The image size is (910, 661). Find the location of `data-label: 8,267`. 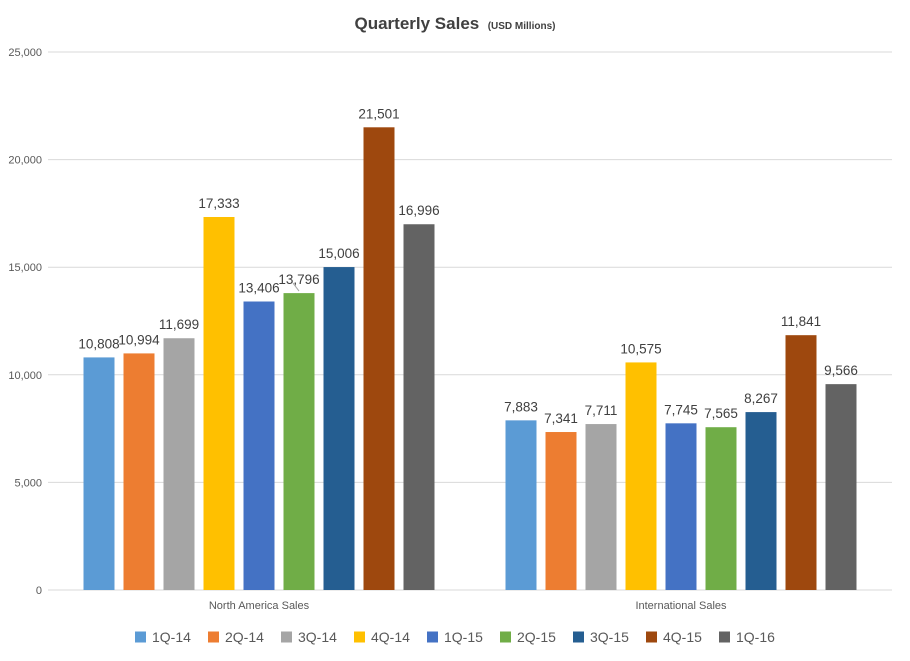

data-label: 8,267 is located at coordinates (761, 398).